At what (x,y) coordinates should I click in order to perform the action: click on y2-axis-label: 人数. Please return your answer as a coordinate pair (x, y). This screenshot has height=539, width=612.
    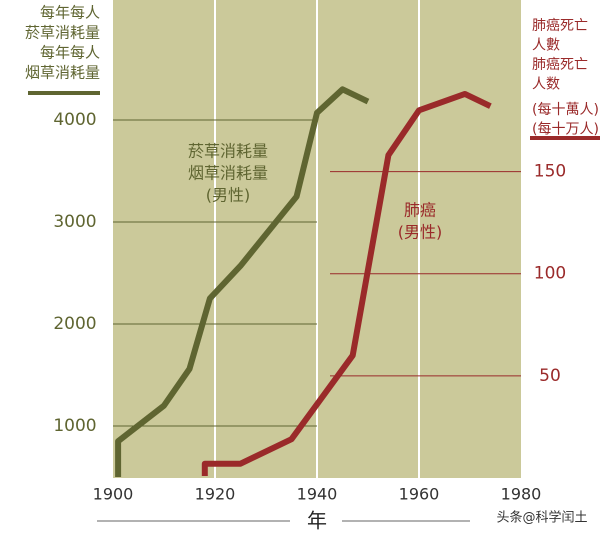
    Looking at the image, I should click on (546, 85).